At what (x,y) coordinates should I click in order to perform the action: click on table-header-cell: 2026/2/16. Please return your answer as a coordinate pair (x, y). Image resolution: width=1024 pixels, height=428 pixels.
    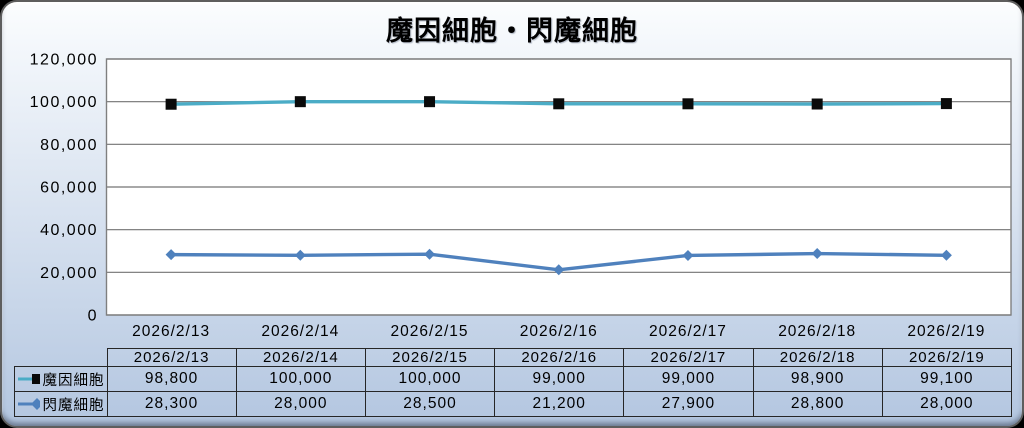
    Looking at the image, I should click on (559, 357).